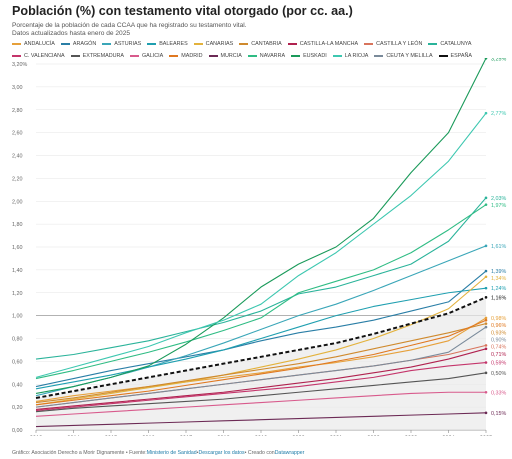 This screenshot has height=459, width=512. What do you see at coordinates (17, 225) in the screenshot?
I see `y-tick-label: 1,80` at bounding box center [17, 225].